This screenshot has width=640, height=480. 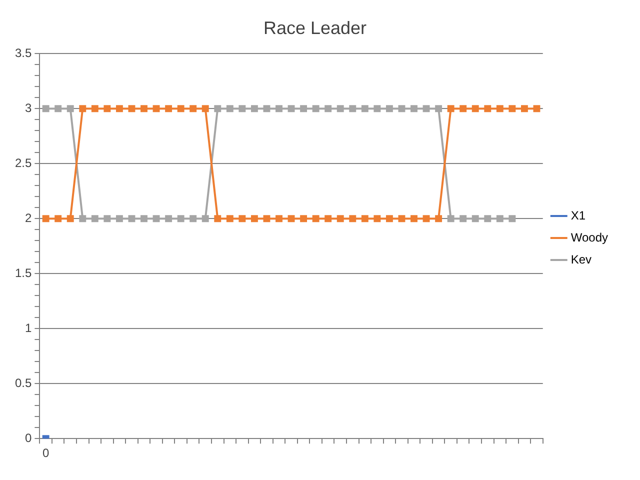 I want to click on chart-title: Race Leader, so click(x=315, y=28).